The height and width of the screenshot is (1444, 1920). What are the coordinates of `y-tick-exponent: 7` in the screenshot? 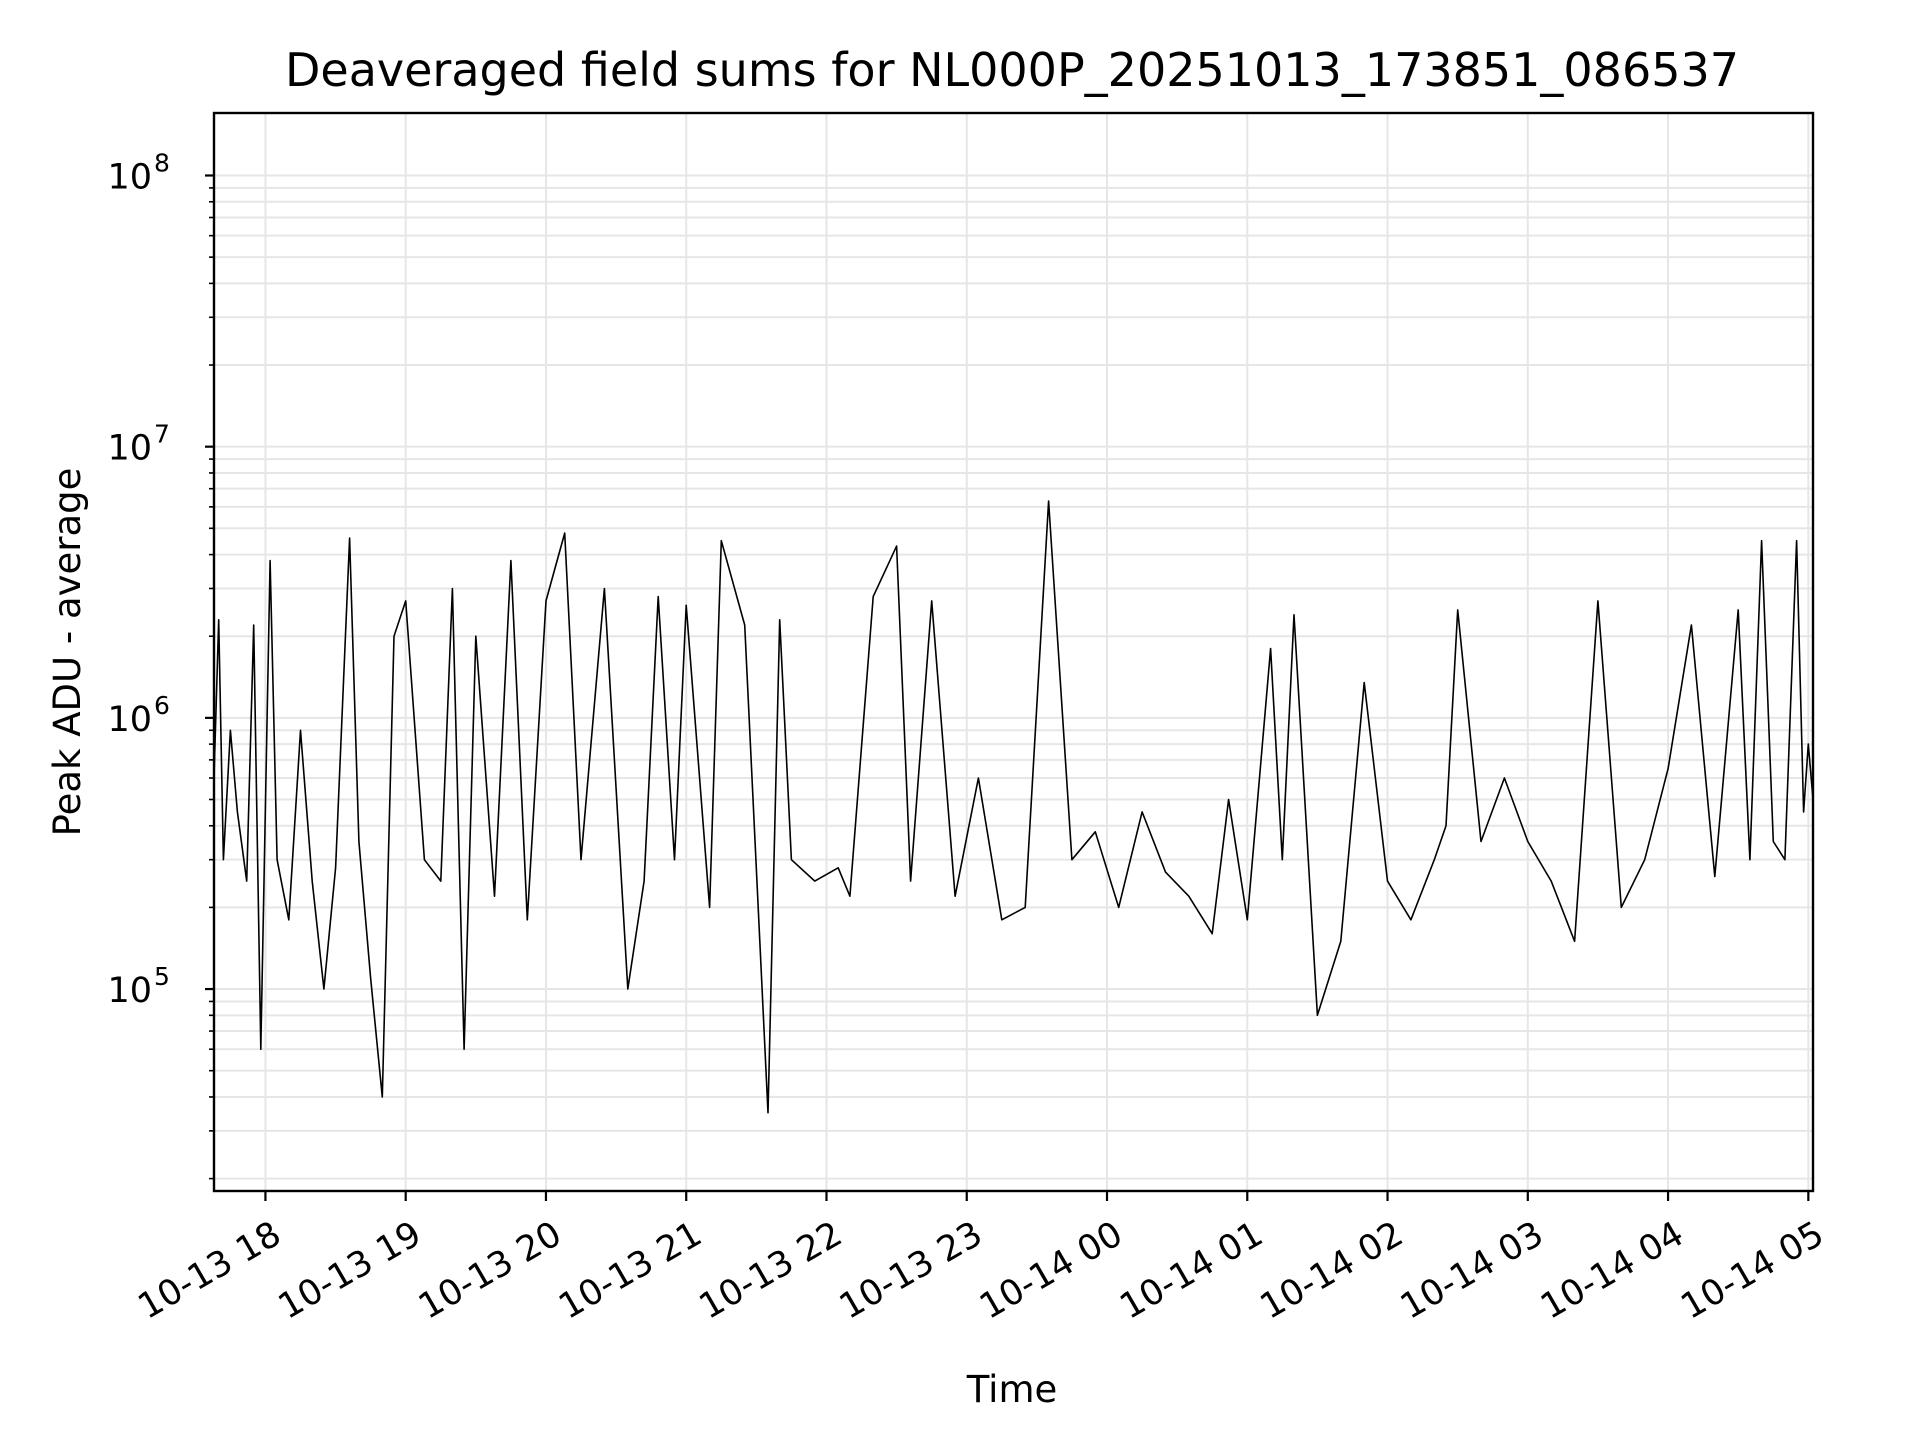 It's located at (162, 434).